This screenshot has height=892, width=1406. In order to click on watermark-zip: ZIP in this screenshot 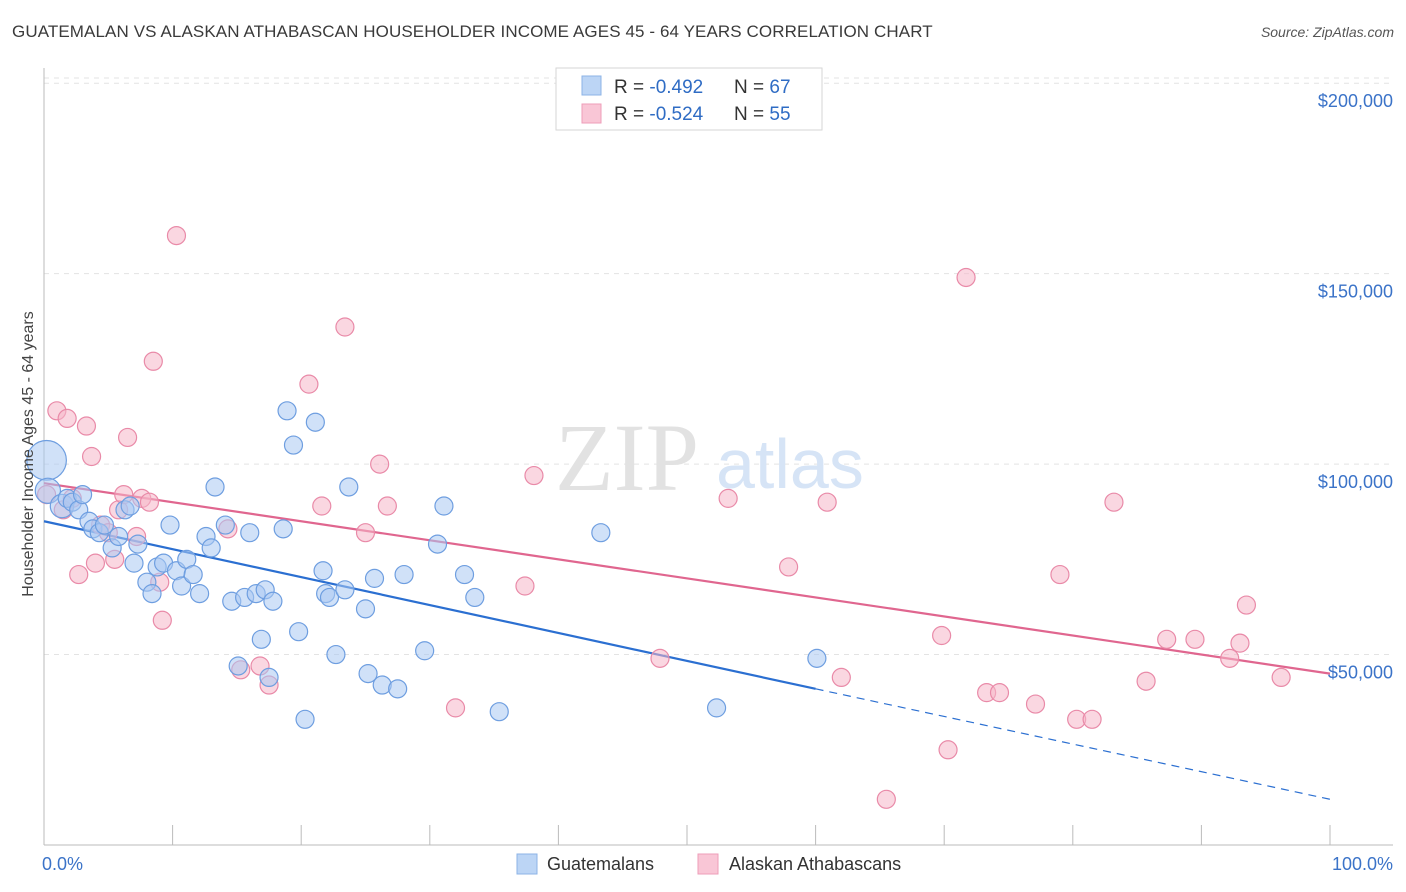, I will do `click(627, 457)`.